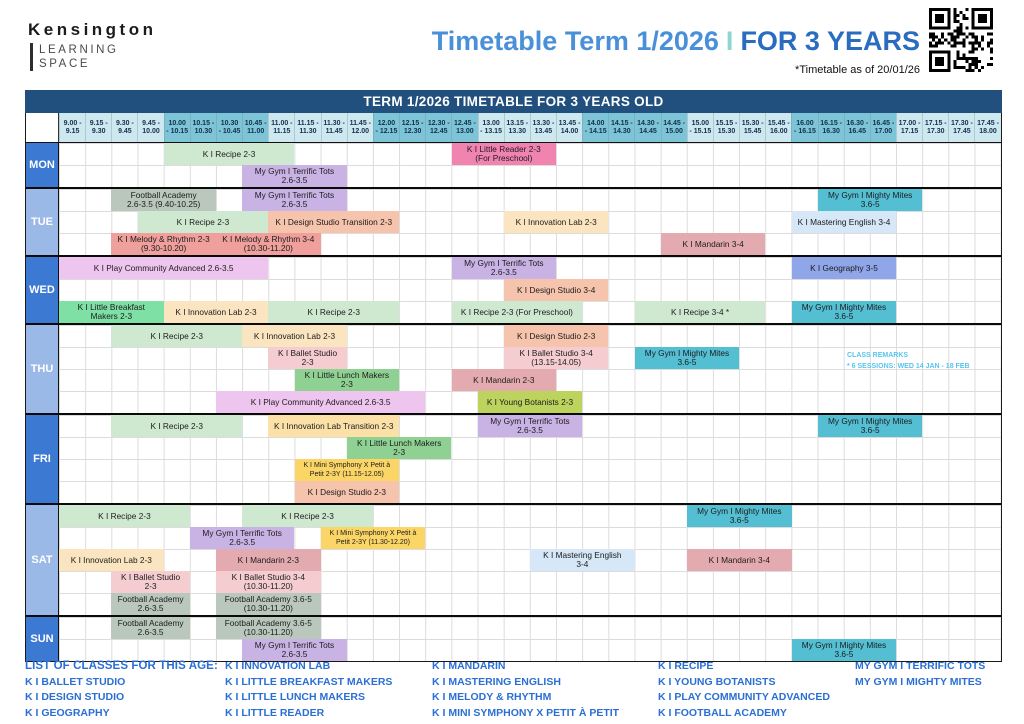  I want to click on time-cell: 14.15 -14.30, so click(621, 127).